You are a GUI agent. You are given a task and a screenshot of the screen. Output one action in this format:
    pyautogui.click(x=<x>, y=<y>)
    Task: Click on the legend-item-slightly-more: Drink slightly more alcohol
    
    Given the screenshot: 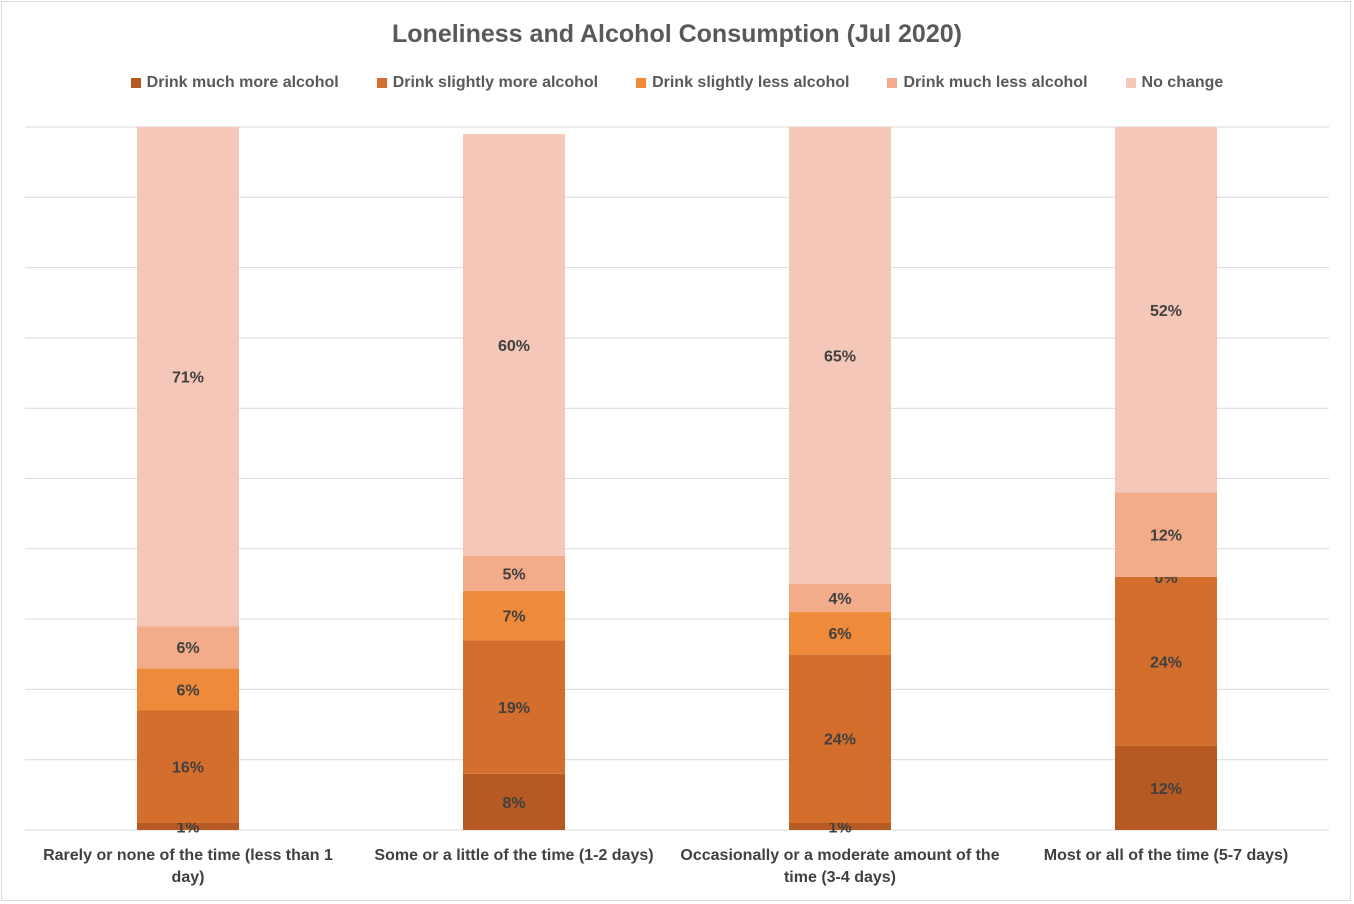 What is the action you would take?
    pyautogui.click(x=487, y=83)
    